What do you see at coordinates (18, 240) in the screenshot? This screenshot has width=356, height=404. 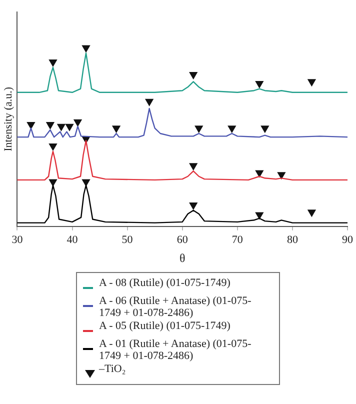 I see `x-tick-label: 30` at bounding box center [18, 240].